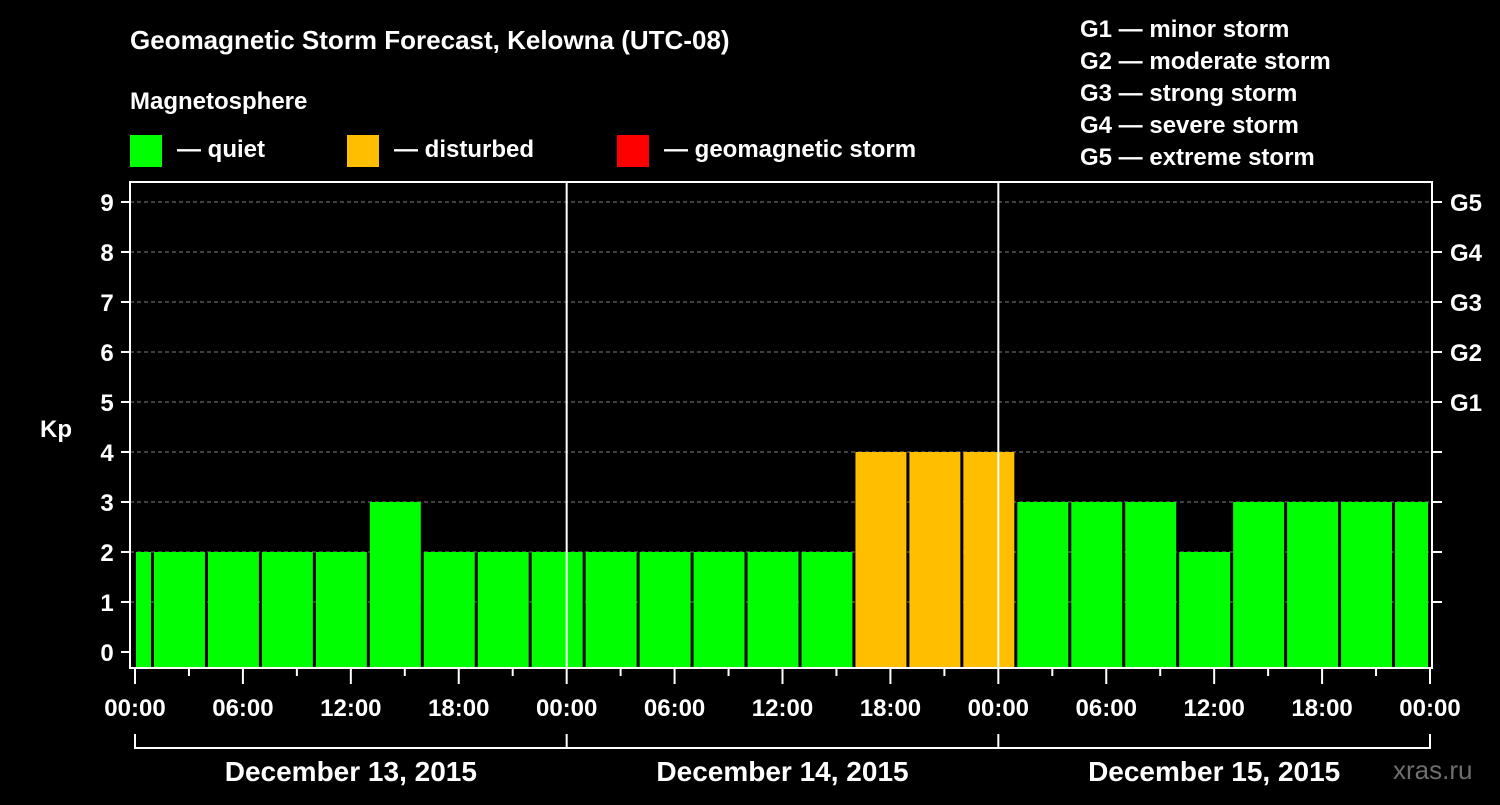 The height and width of the screenshot is (805, 1500). Describe the element at coordinates (106, 303) in the screenshot. I see `y-tick-label: 7` at that location.